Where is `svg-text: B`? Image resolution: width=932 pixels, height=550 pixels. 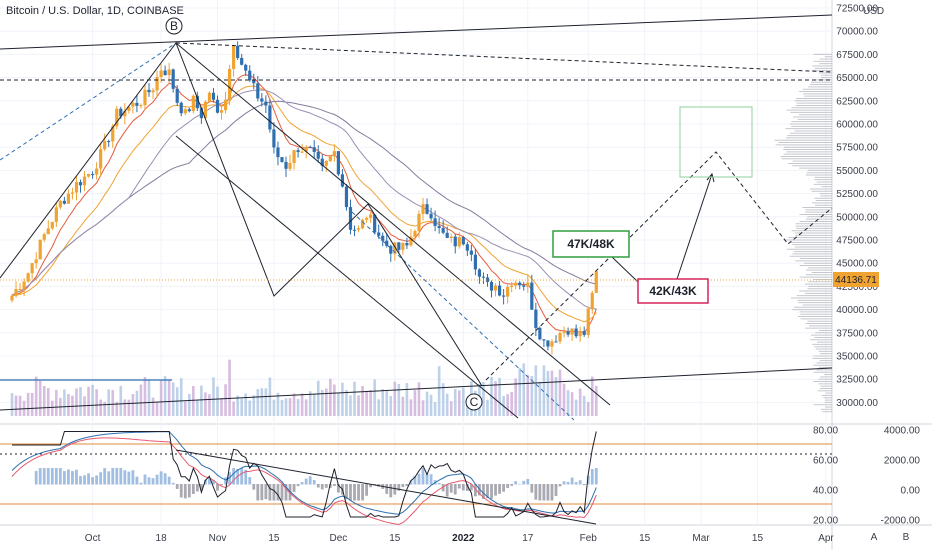
svg-text: B is located at coordinates (174, 26).